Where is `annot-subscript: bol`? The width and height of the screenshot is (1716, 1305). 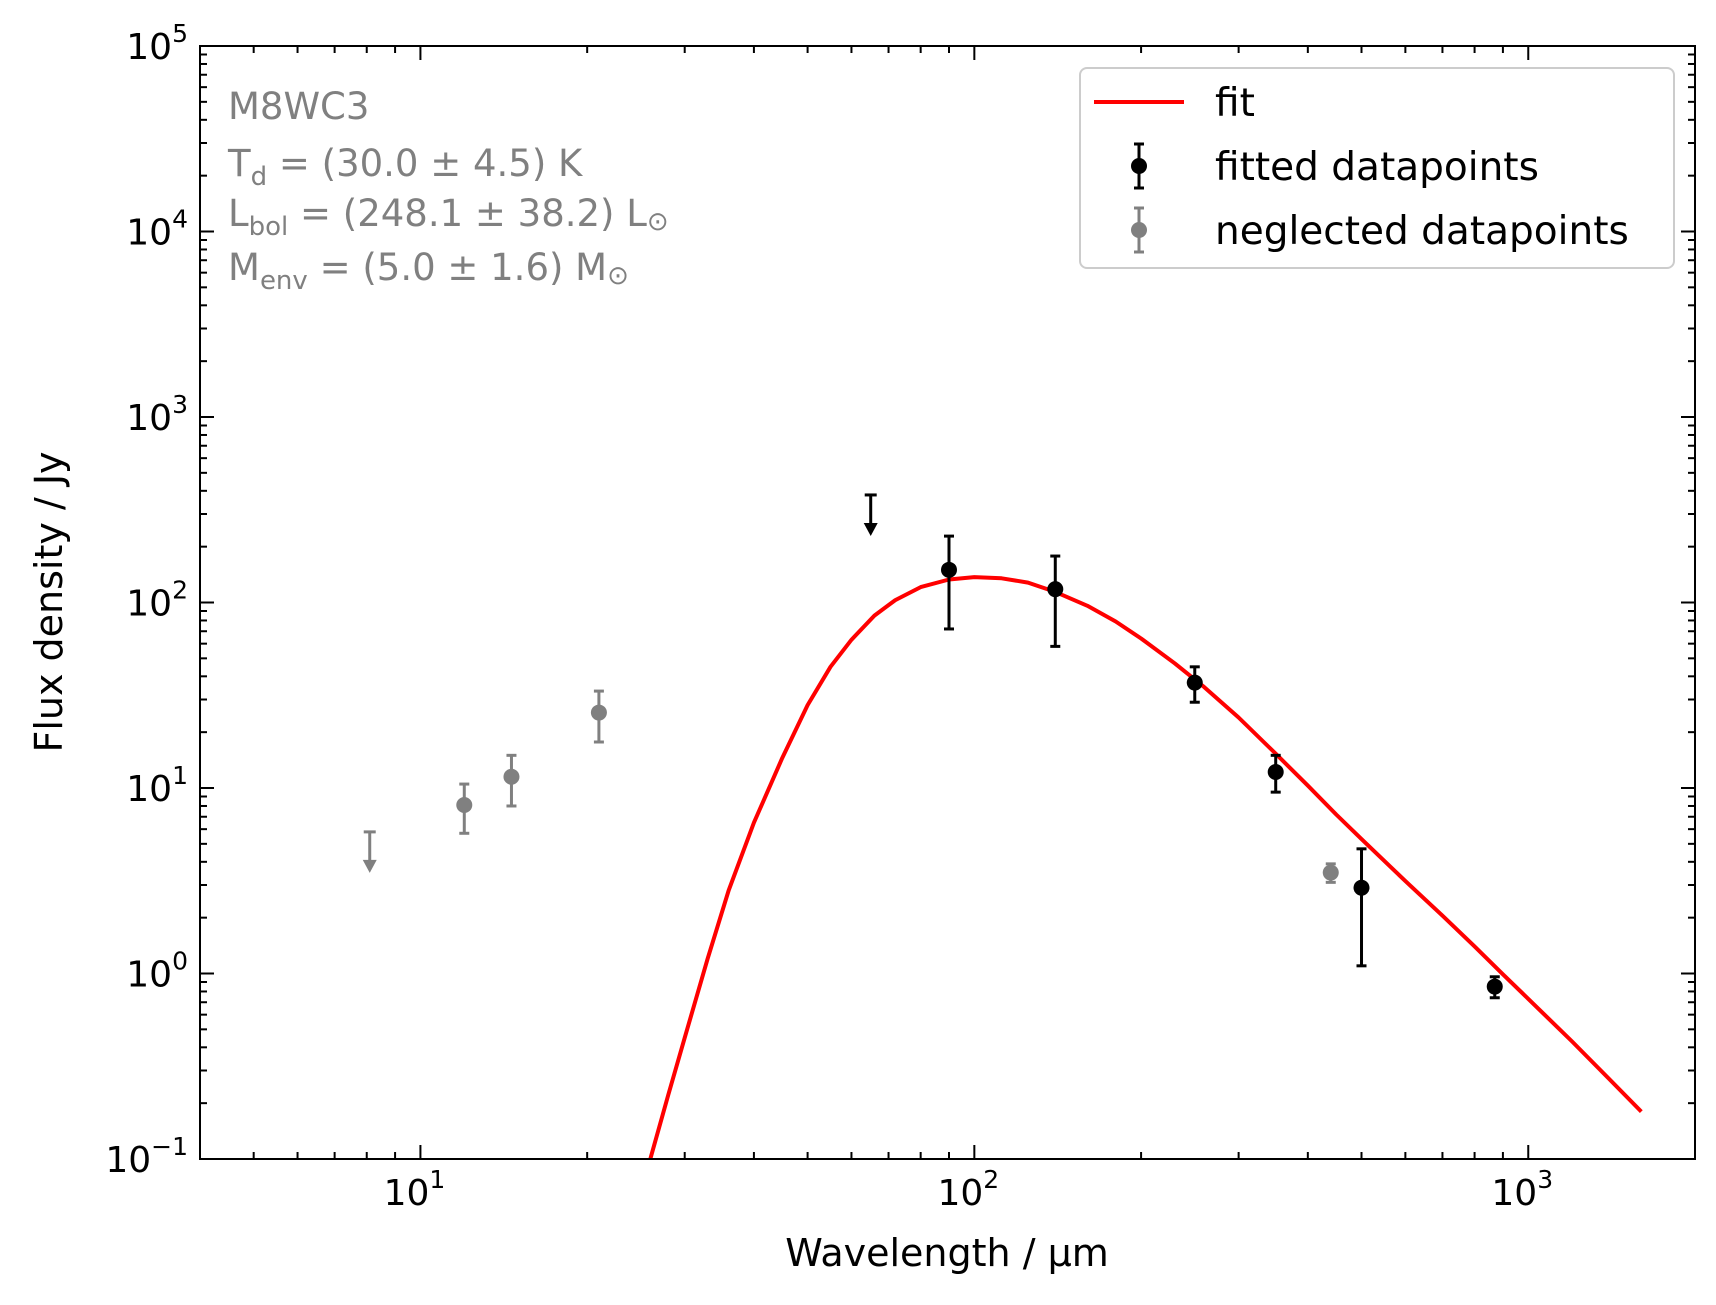
annot-subscript: bol is located at coordinates (269, 227).